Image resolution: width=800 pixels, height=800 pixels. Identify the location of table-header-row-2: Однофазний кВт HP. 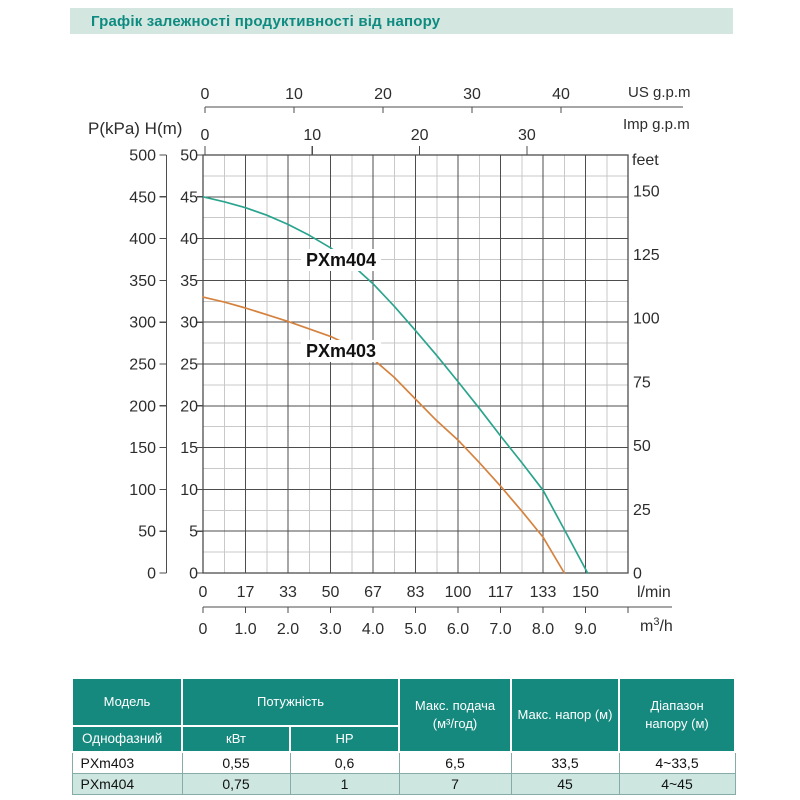
(403, 739).